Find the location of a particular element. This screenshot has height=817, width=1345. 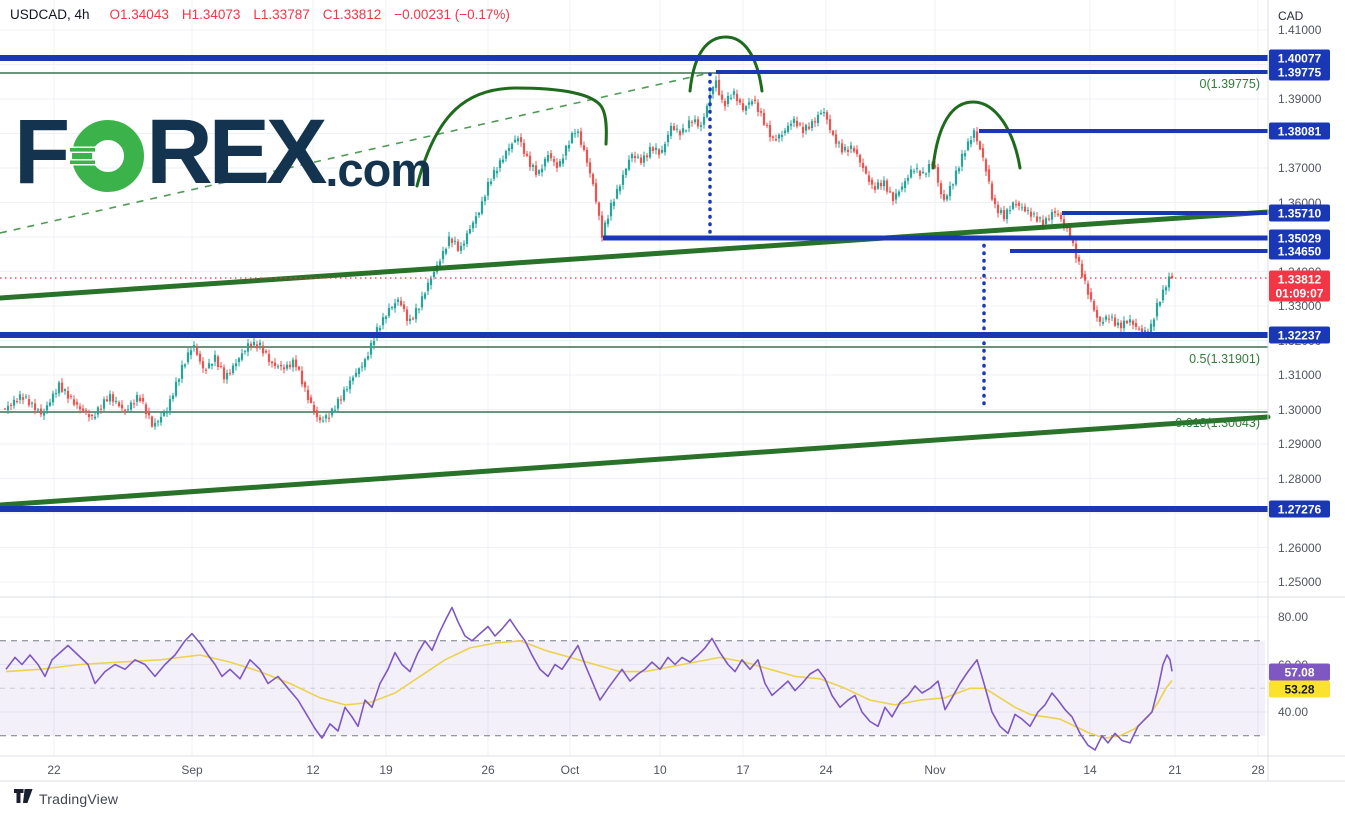

tradingview-logo-icon is located at coordinates (23, 798).